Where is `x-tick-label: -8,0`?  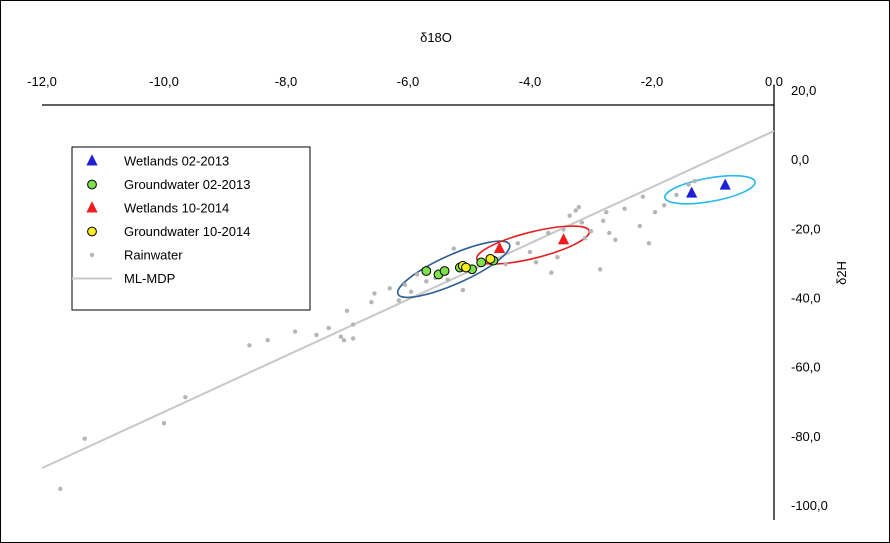 x-tick-label: -8,0 is located at coordinates (286, 81).